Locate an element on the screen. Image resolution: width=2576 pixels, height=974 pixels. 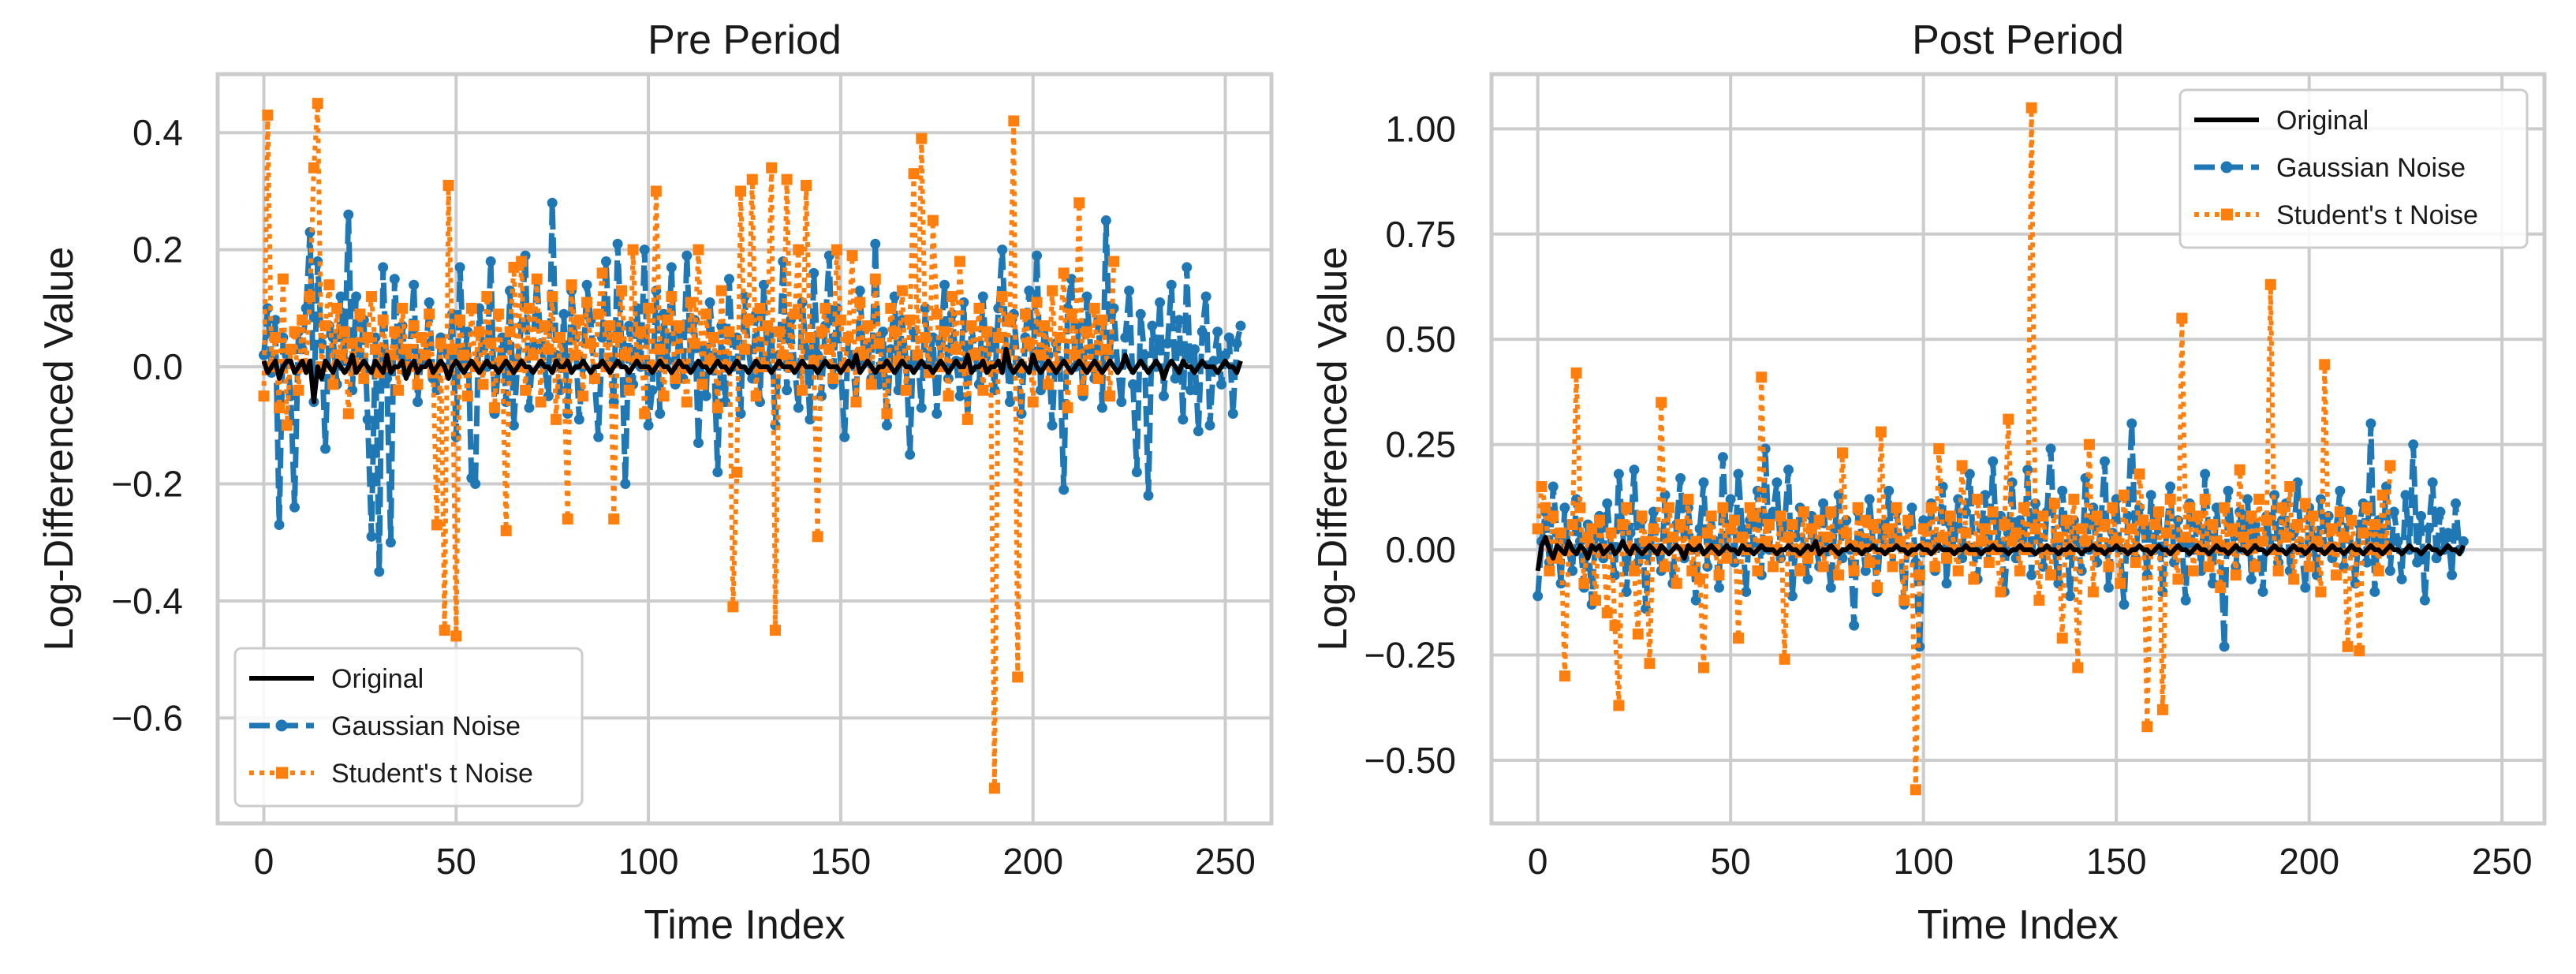
x-tick-label: 100 is located at coordinates (648, 861).